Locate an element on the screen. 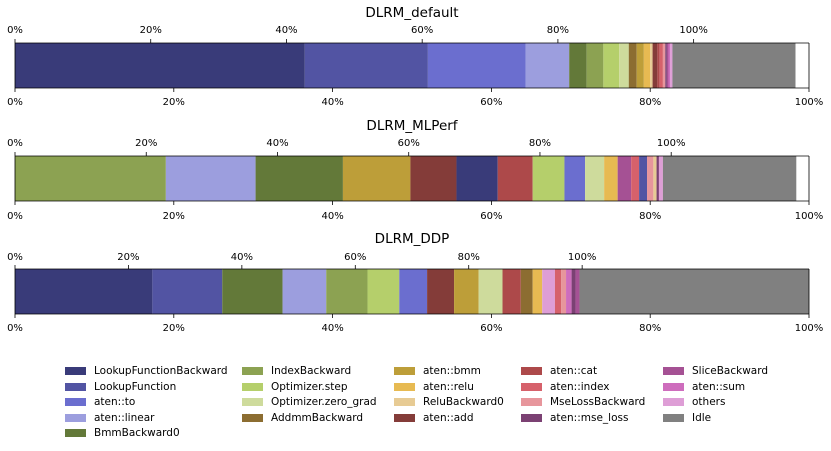 Image resolution: width=831 pixels, height=451 pixels. legend-item: aten::sum is located at coordinates (704, 387).